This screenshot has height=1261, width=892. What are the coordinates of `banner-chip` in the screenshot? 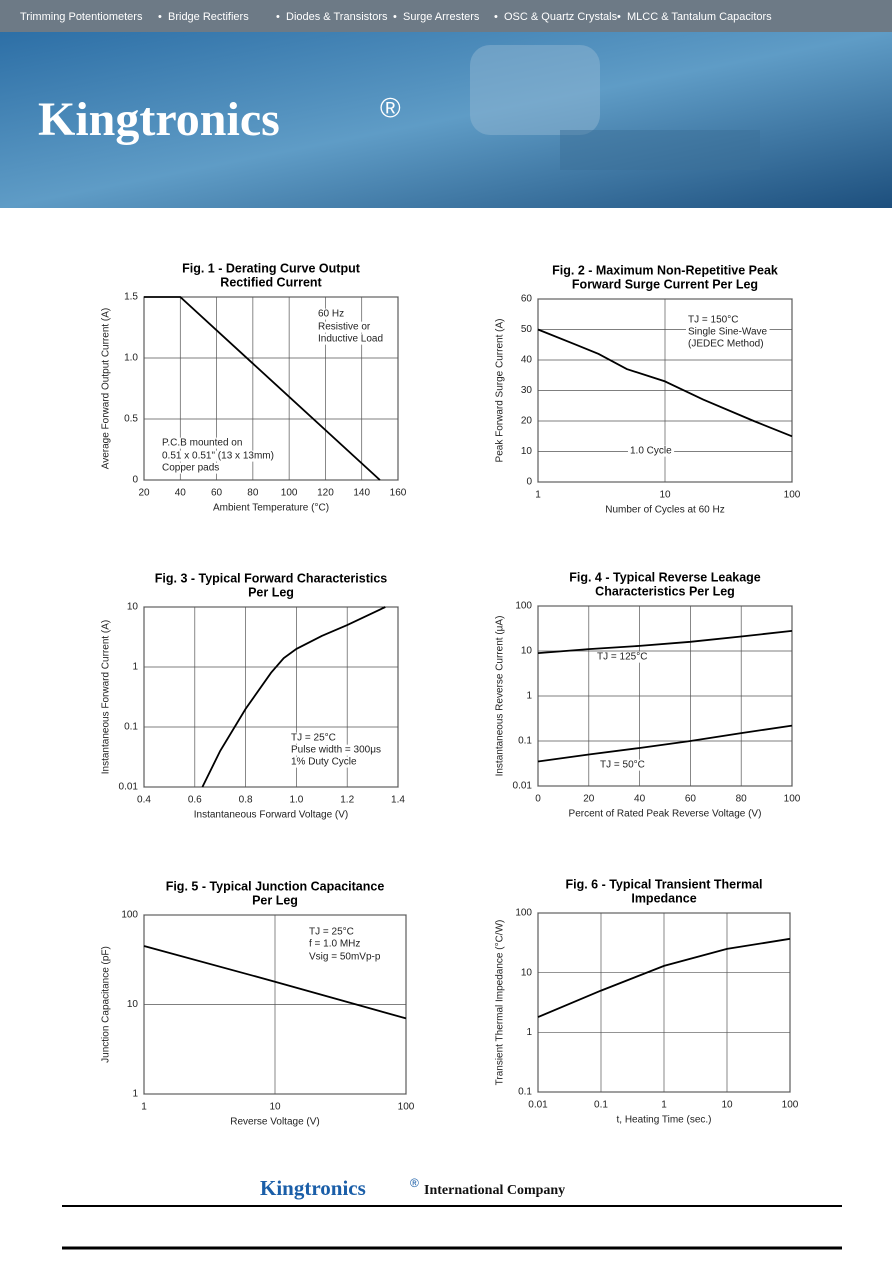 It's located at (660, 150).